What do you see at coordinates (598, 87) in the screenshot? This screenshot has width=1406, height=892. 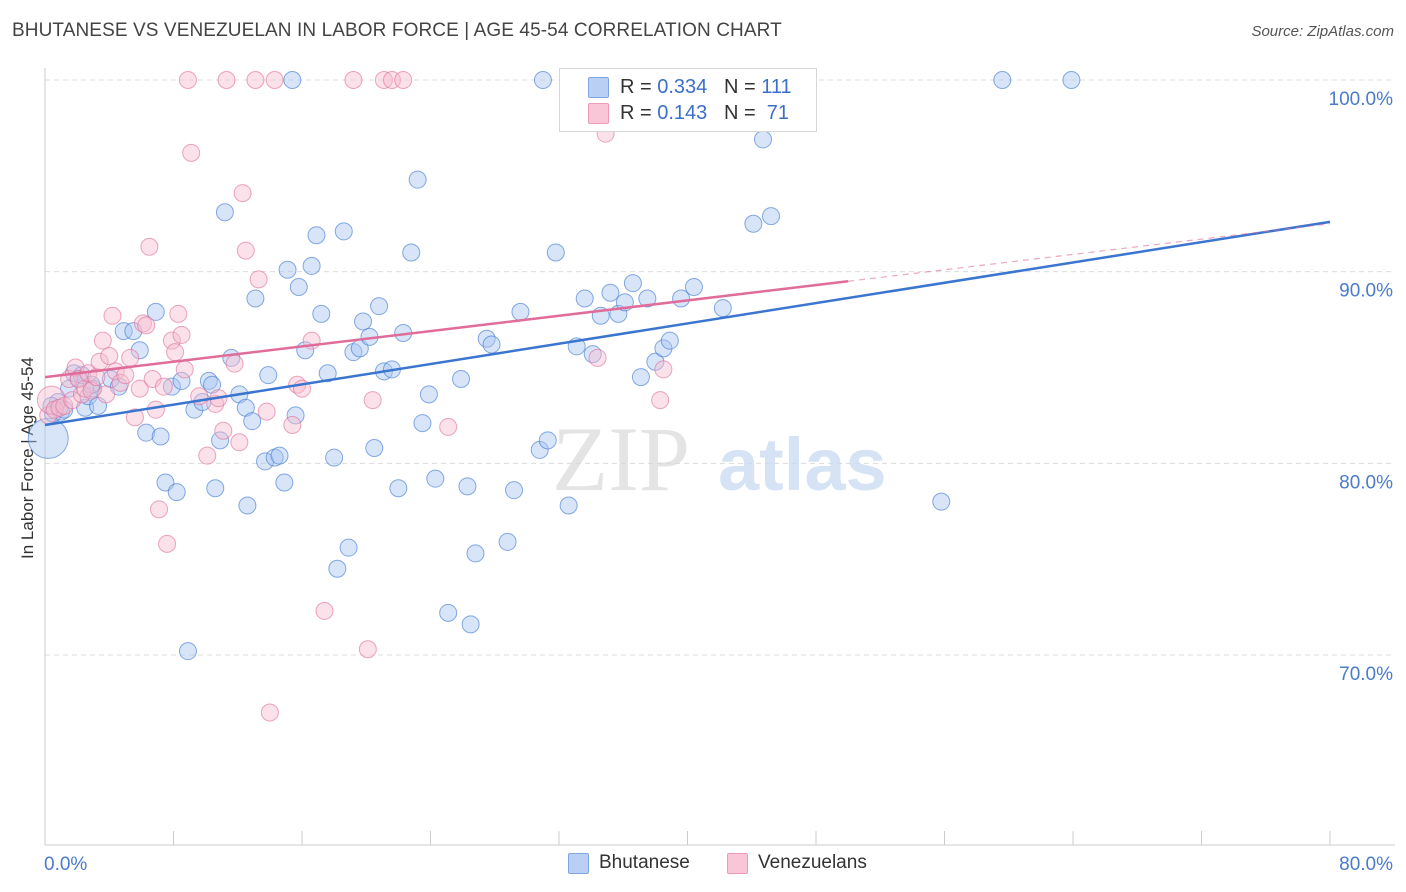 I see `legend-swatch-bhutanese` at bounding box center [598, 87].